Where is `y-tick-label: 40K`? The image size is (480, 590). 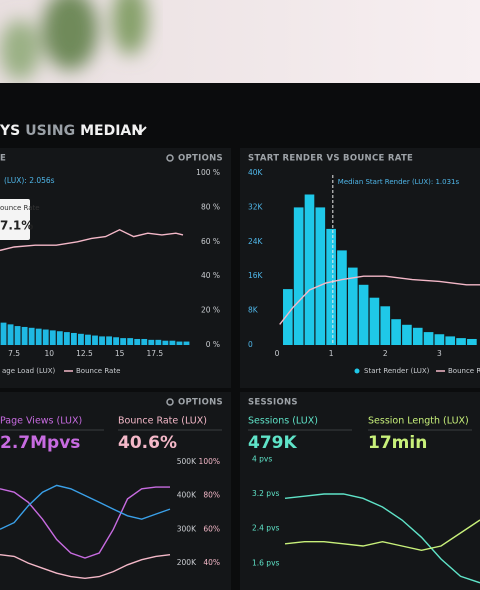
y-tick-label: 40K is located at coordinates (256, 172).